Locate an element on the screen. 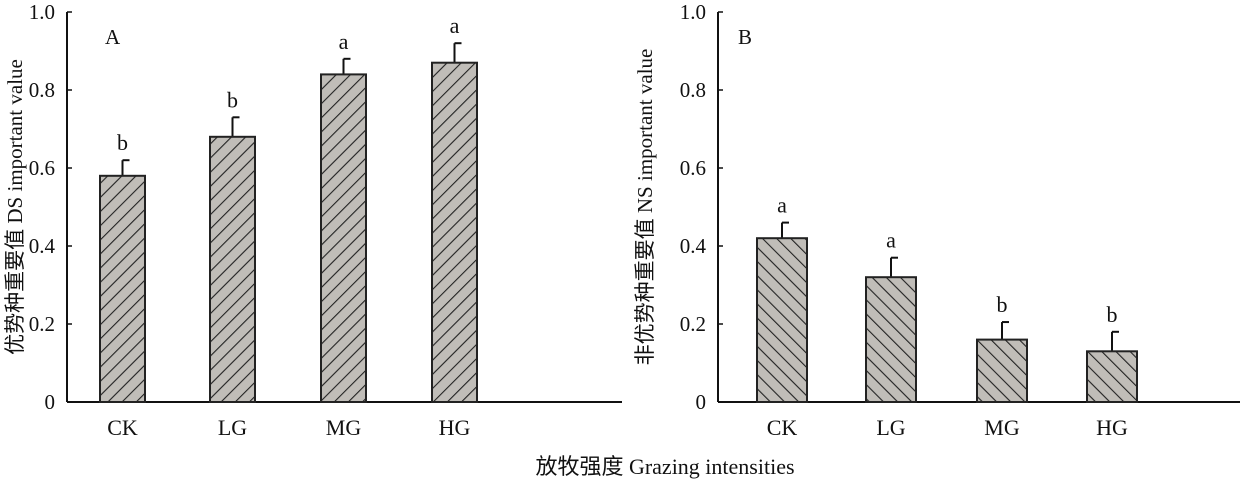 Image resolution: width=1253 pixels, height=481 pixels. y-axis-label: 优势种重要值 DS important value is located at coordinates (15, 207).